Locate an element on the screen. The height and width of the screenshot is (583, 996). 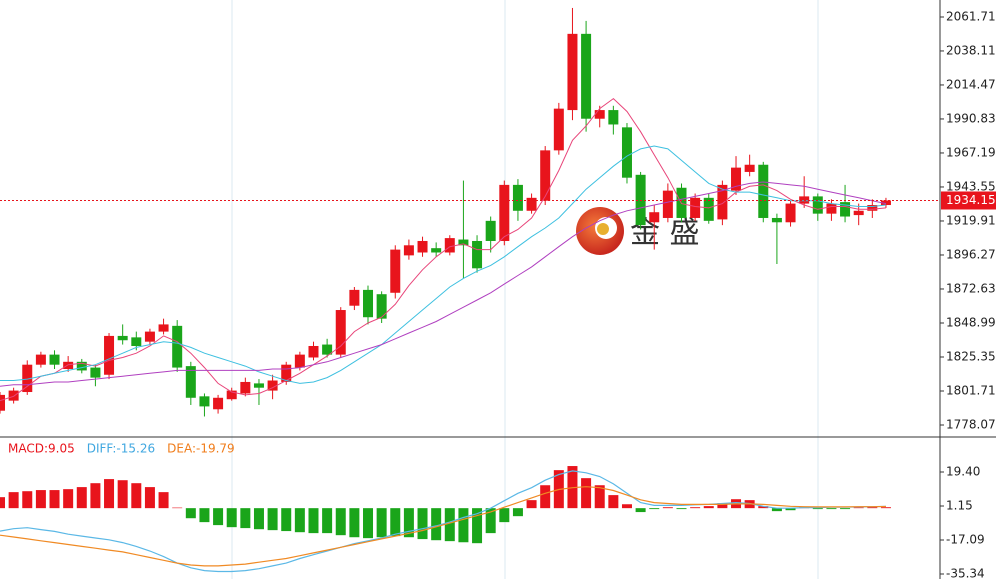
y-tick-label: 1825.35 is located at coordinates (971, 356).